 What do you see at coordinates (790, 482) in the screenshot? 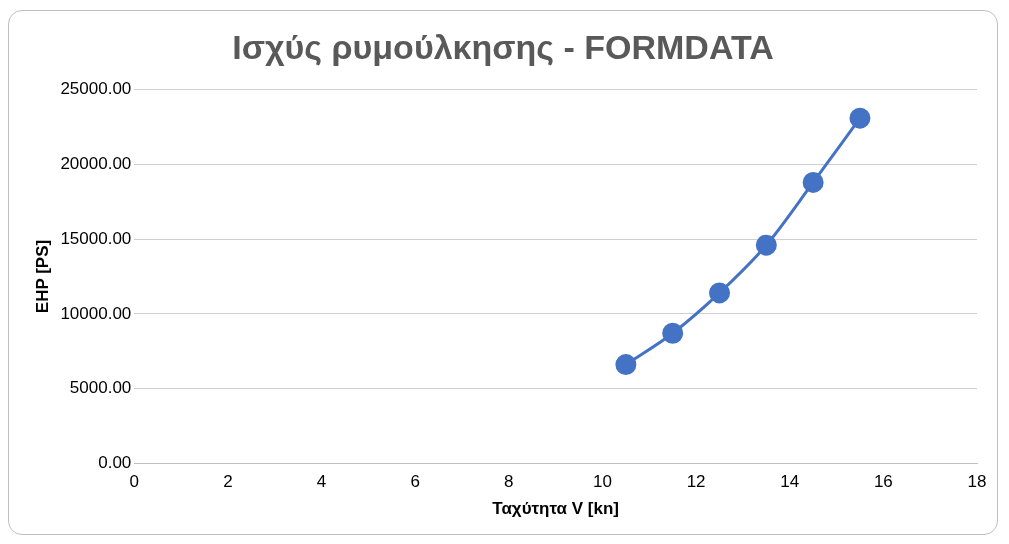
I see `x-tick-label: 14` at bounding box center [790, 482].